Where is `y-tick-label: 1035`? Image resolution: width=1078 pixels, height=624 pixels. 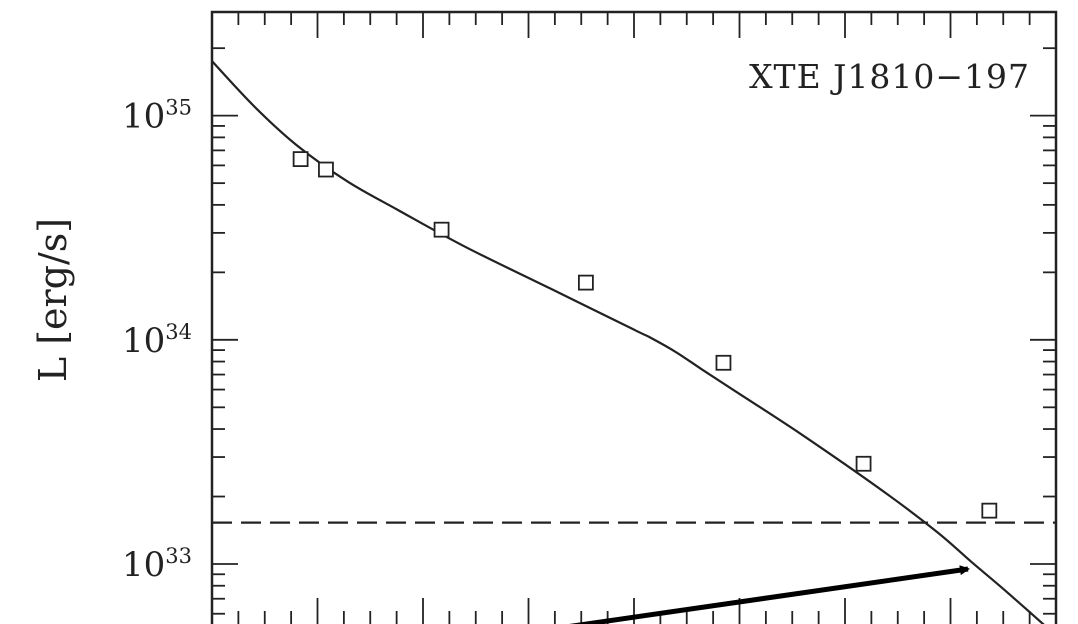 y-tick-label: 1035 is located at coordinates (157, 116).